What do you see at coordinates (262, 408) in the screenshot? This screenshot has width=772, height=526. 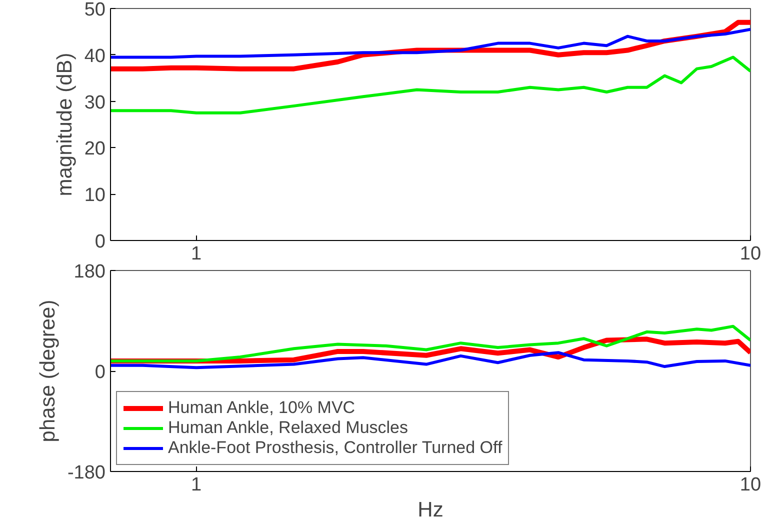 I see `legend-label: Human Ankle, 10% MVC` at bounding box center [262, 408].